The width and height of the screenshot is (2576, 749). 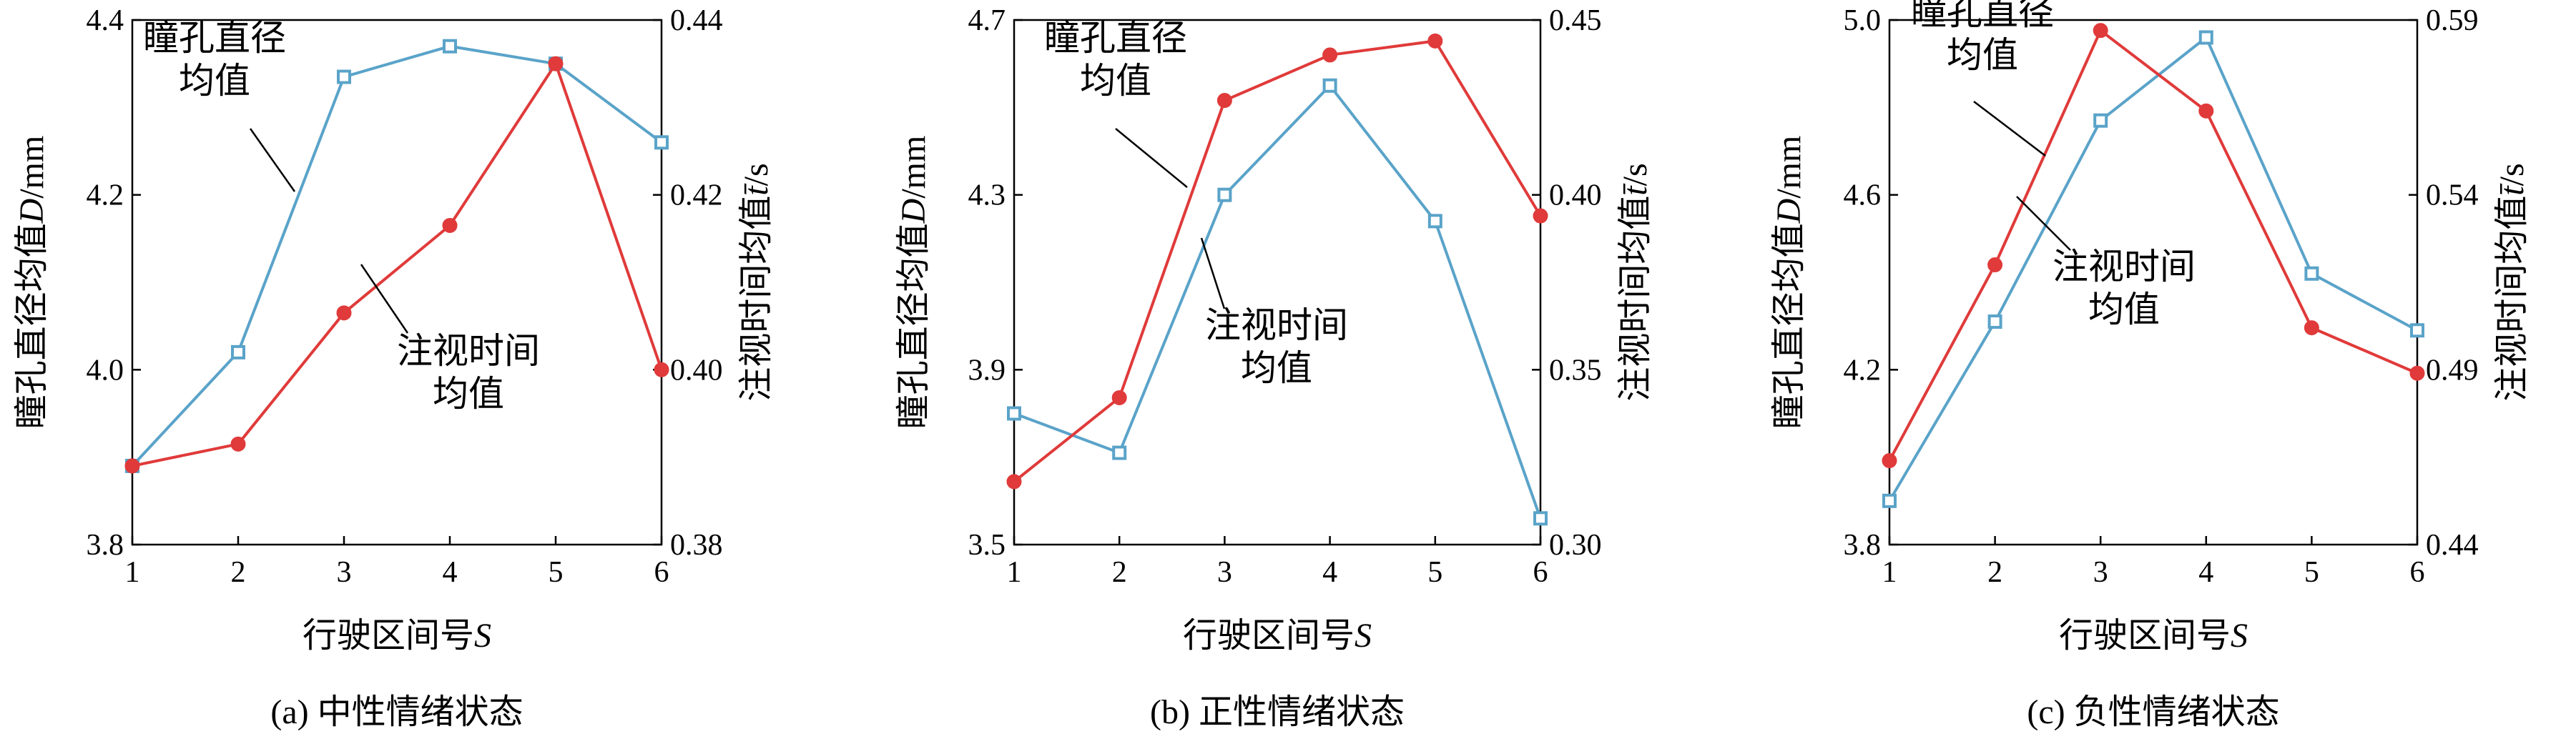 I want to click on y-right-tick-label: 0.35, so click(x=1576, y=370).